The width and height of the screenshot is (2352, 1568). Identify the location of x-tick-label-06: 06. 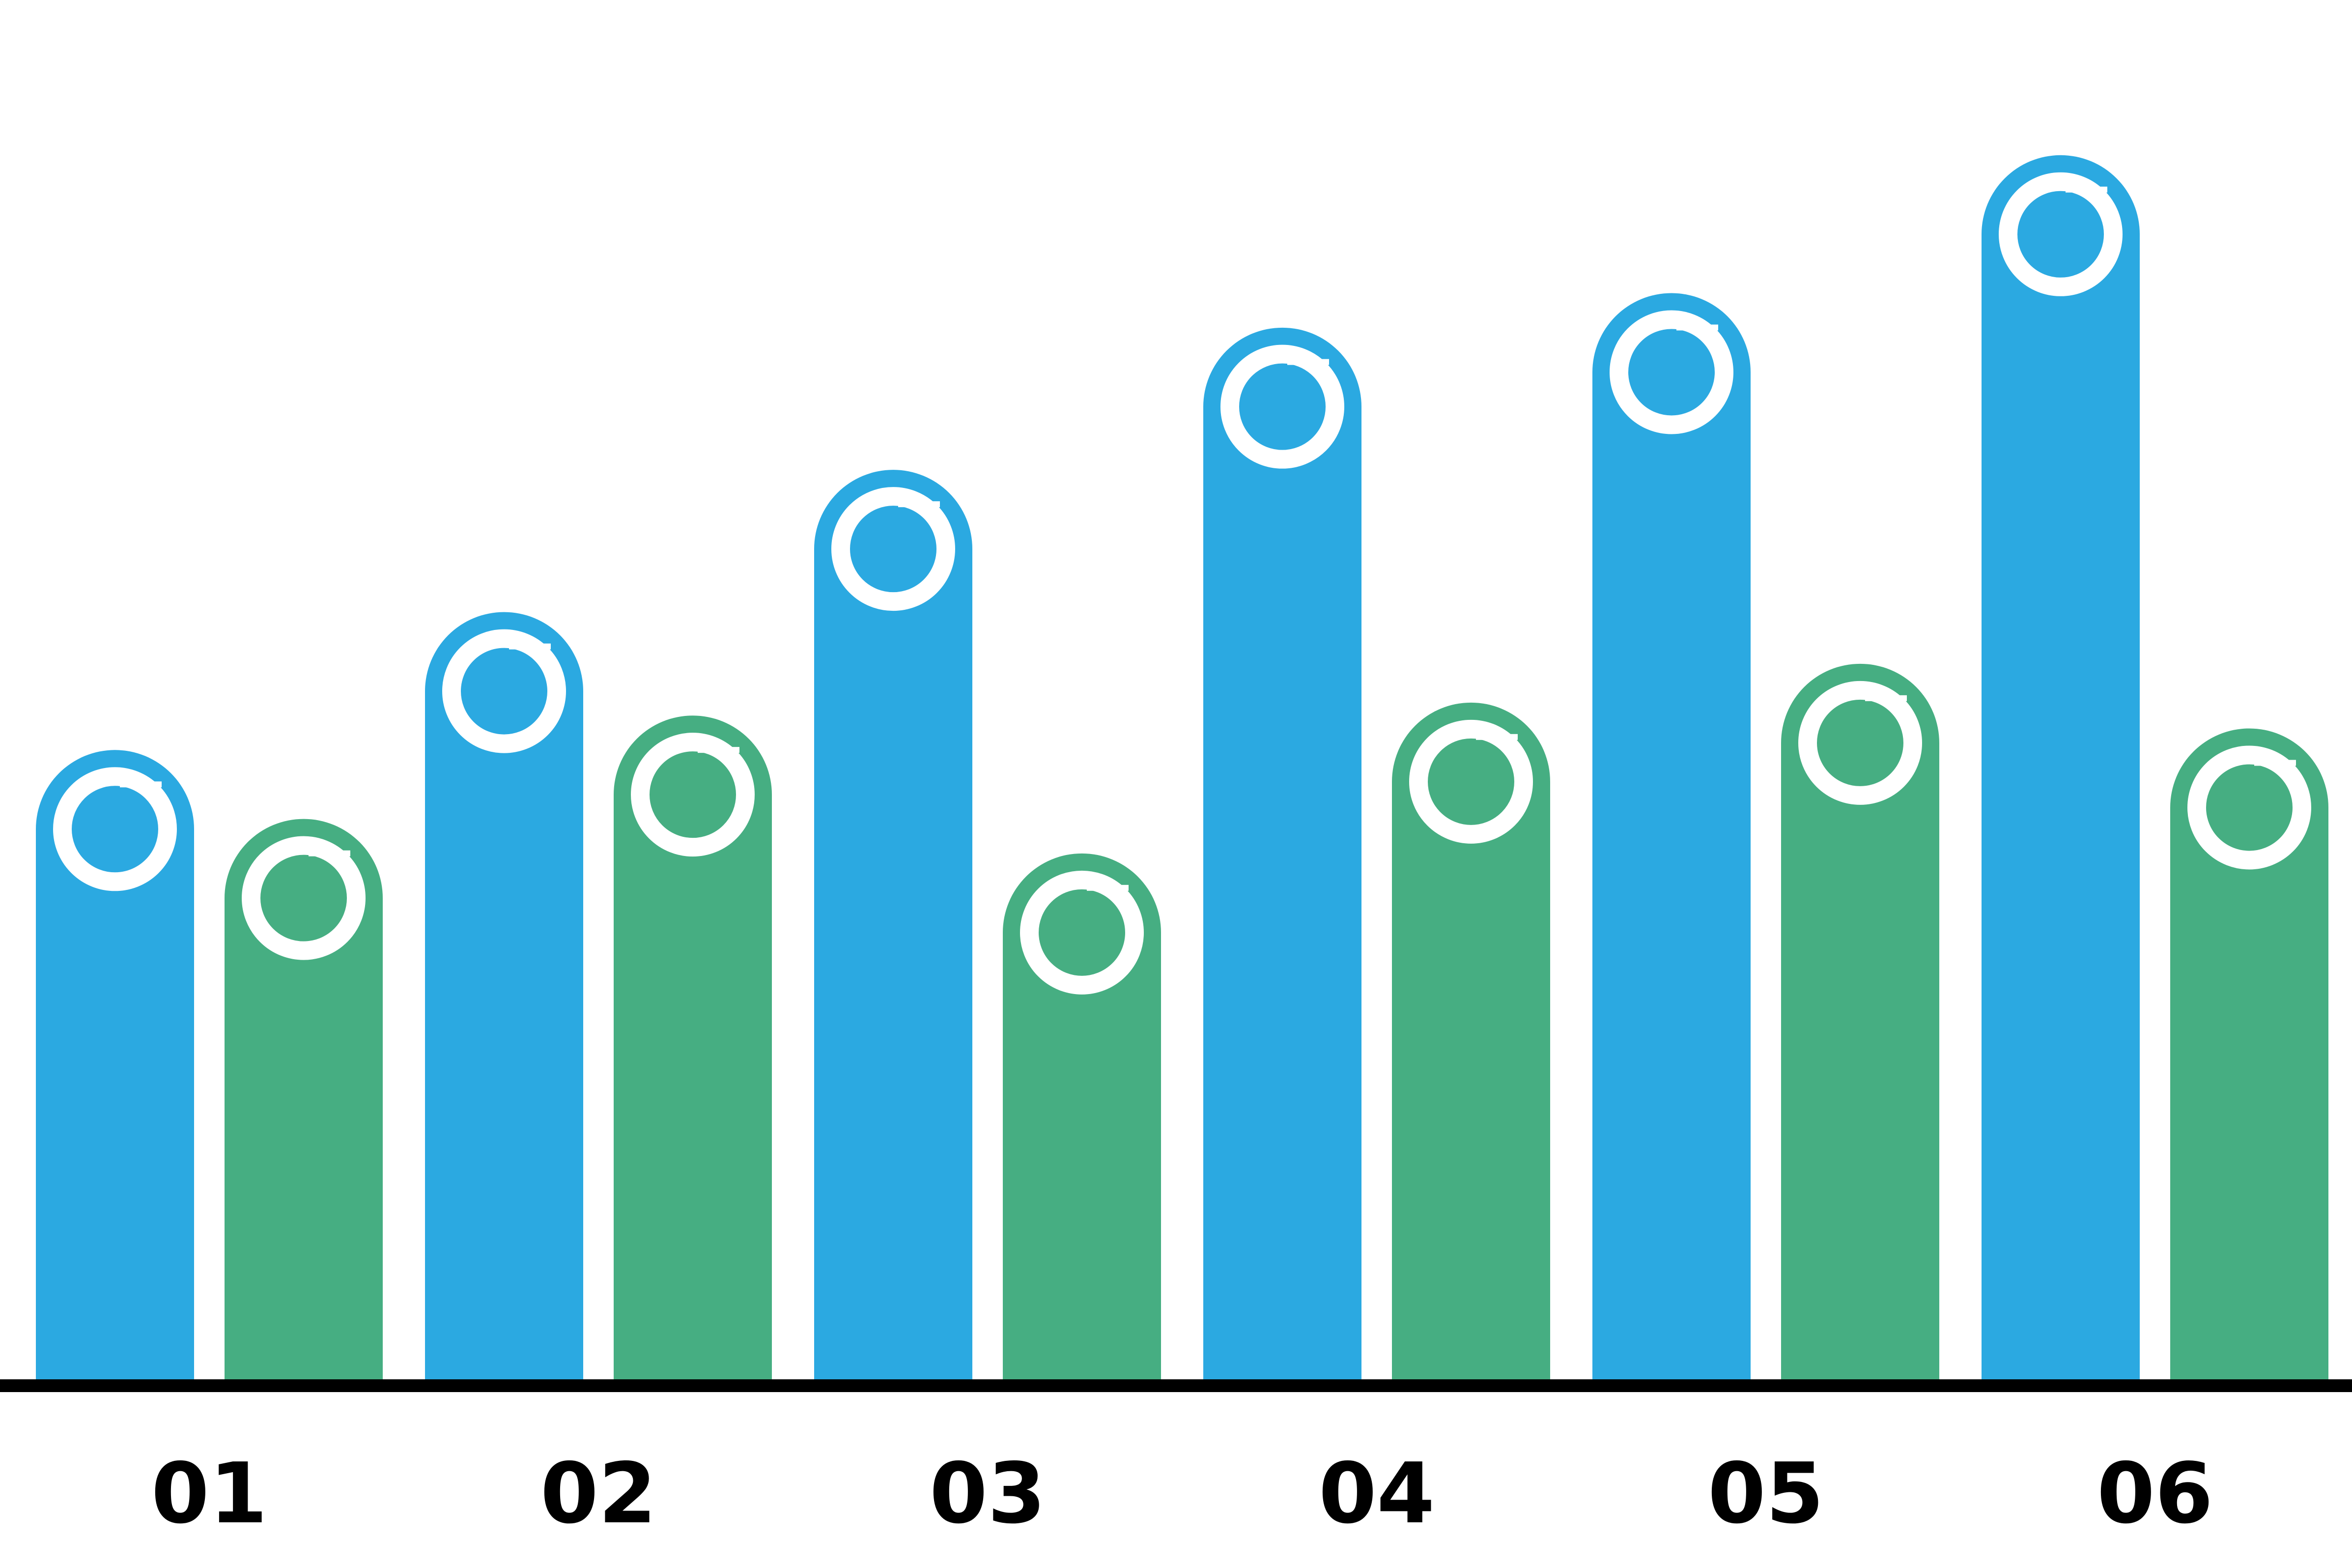
(2155, 1493).